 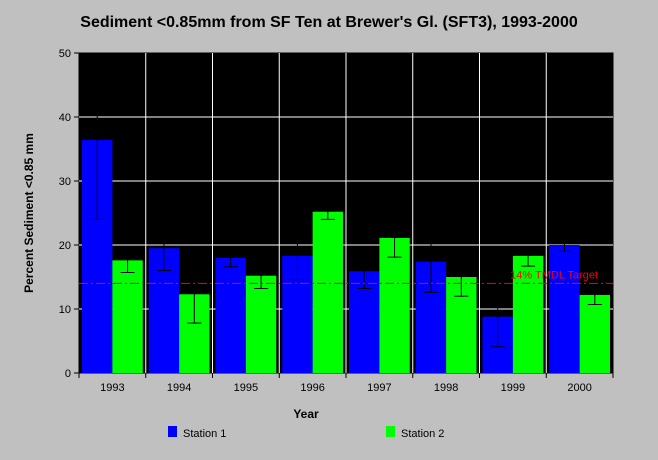 What do you see at coordinates (346, 276) in the screenshot?
I see `reference-line-group: 14% TMDL Target` at bounding box center [346, 276].